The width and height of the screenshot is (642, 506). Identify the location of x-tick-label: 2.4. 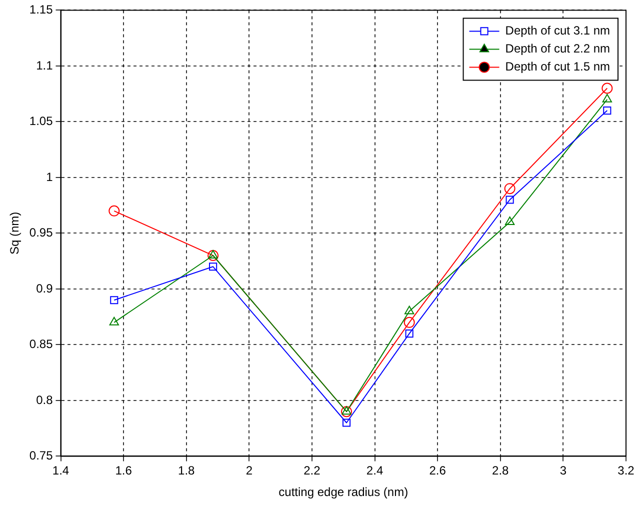
(375, 471).